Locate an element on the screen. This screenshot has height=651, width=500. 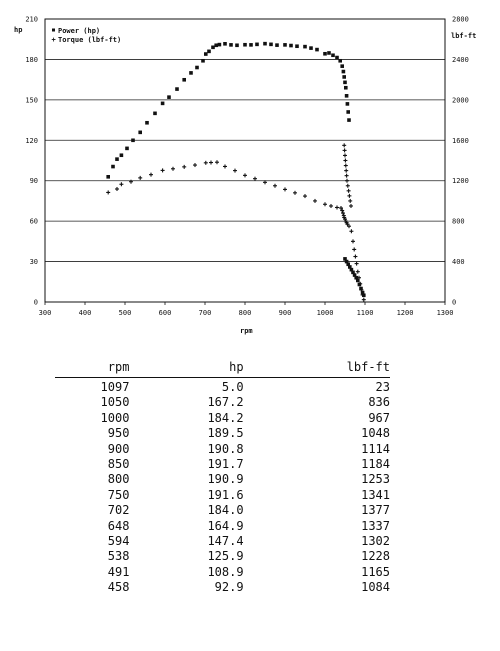
header-hp: hp is located at coordinates (186, 369).